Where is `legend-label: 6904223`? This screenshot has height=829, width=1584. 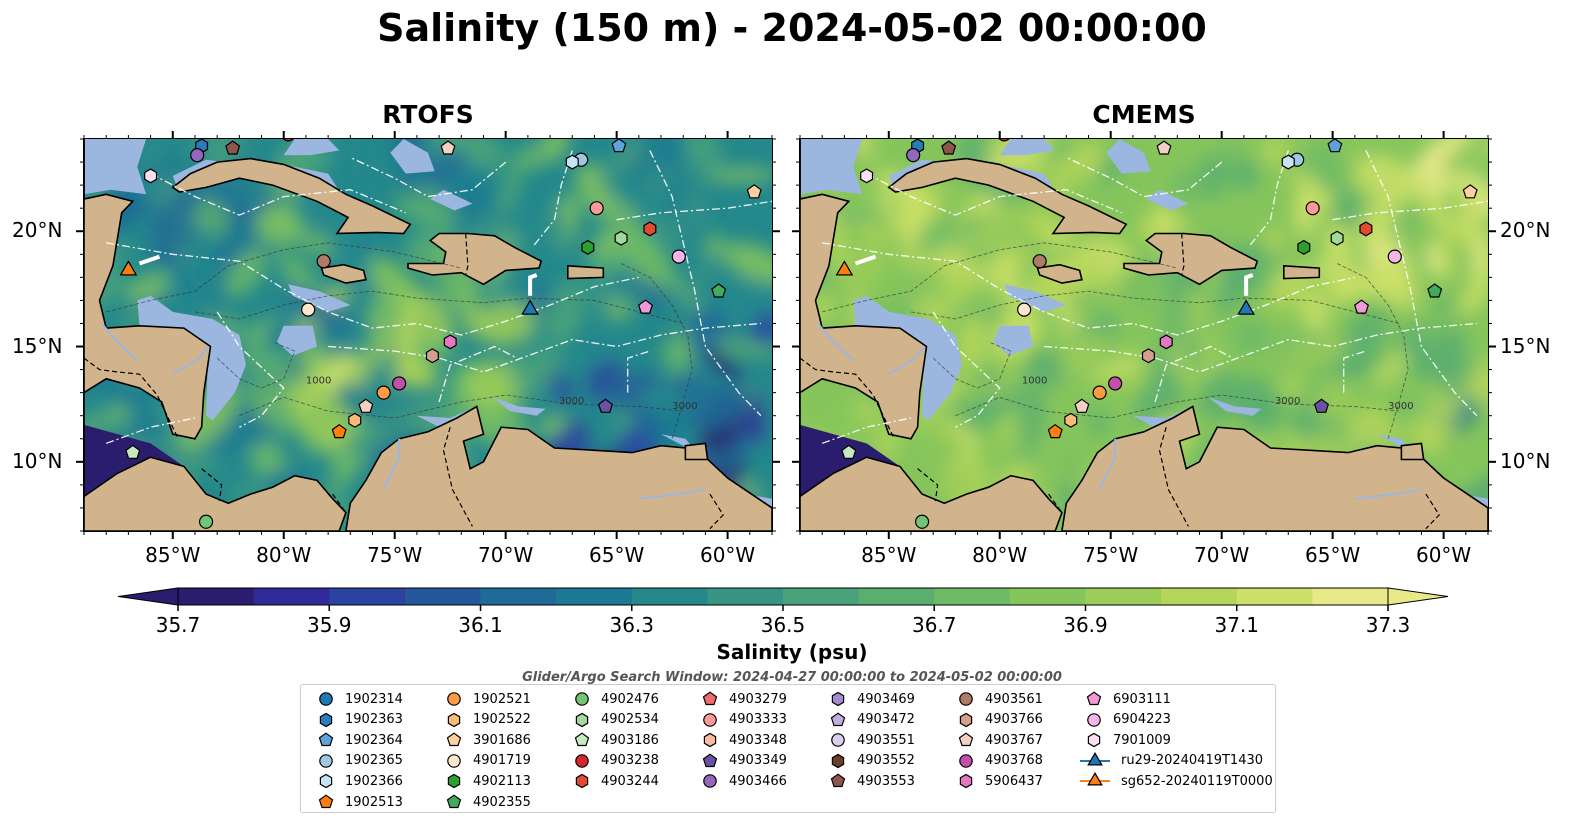
legend-label: 6904223 is located at coordinates (1142, 720).